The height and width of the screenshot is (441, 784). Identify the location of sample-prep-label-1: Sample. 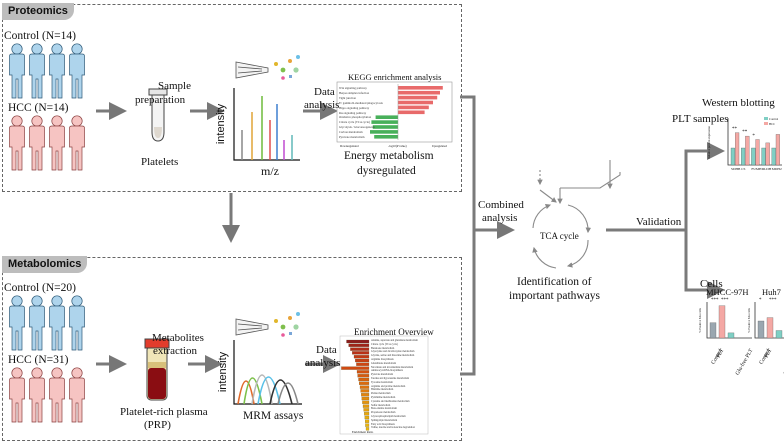
(174, 86).